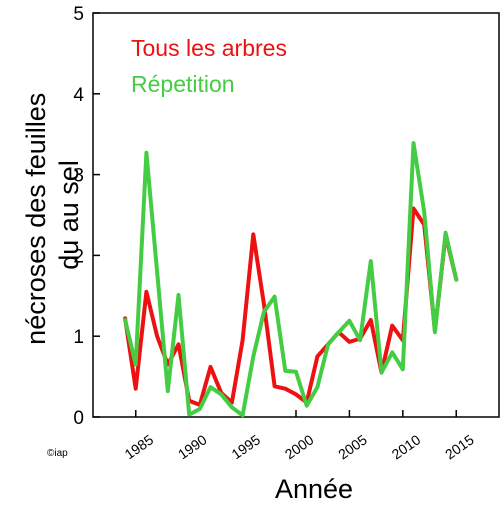 Image resolution: width=500 pixels, height=507 pixels. Describe the element at coordinates (209, 48) in the screenshot. I see `legend-entry-1: Tous les arbres` at that location.